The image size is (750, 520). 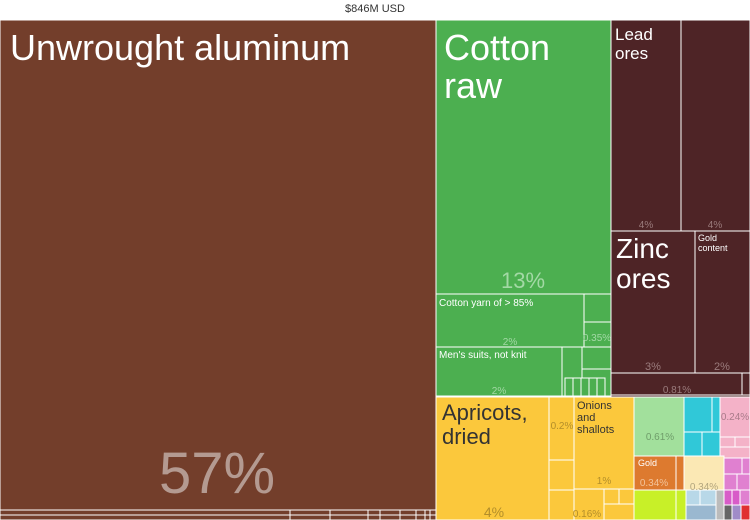 I want to click on treemap-tile-cream, so click(x=704, y=473).